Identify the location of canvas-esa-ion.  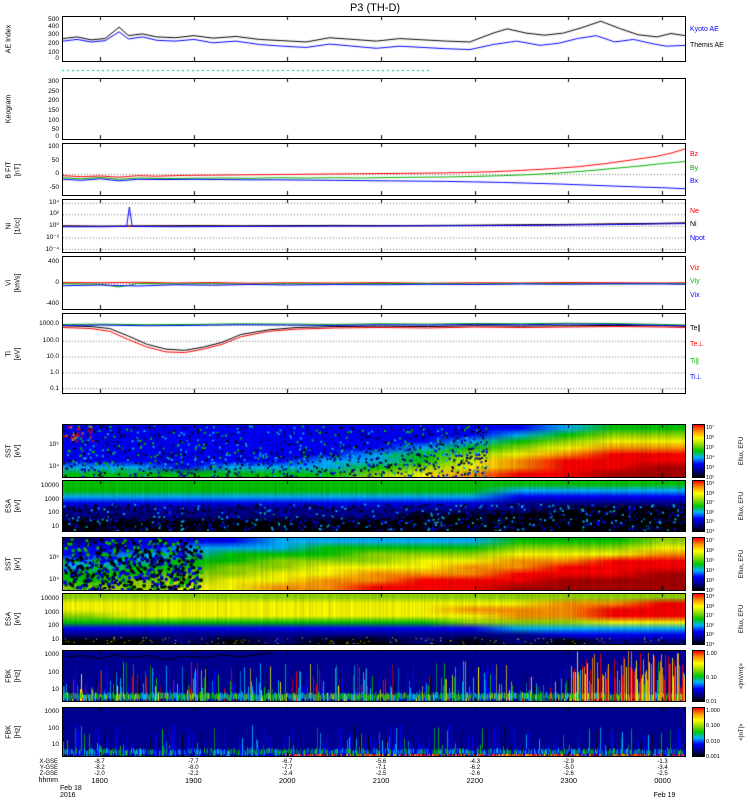
(374, 506).